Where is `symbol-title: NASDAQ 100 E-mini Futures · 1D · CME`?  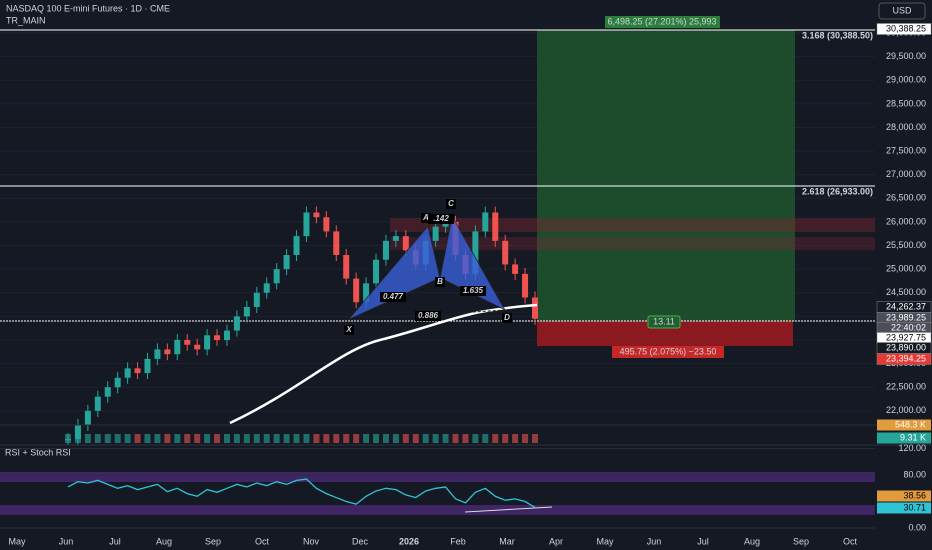
symbol-title: NASDAQ 100 E-mini Futures · 1D · CME is located at coordinates (88, 8).